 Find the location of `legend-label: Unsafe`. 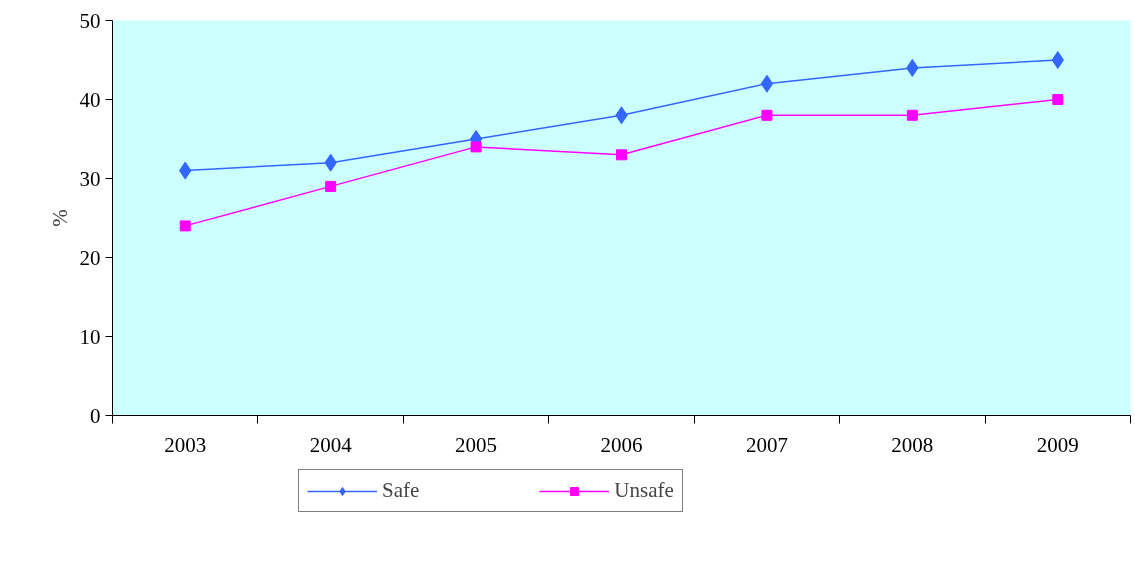

legend-label: Unsafe is located at coordinates (644, 490).